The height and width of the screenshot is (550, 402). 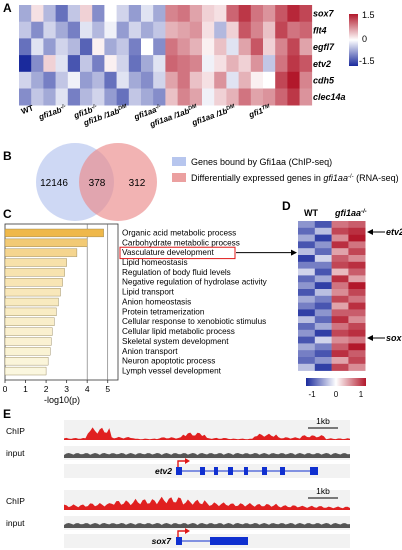 What do you see at coordinates (162, 541) in the screenshot?
I see `track-gene-name: sox7` at bounding box center [162, 541].